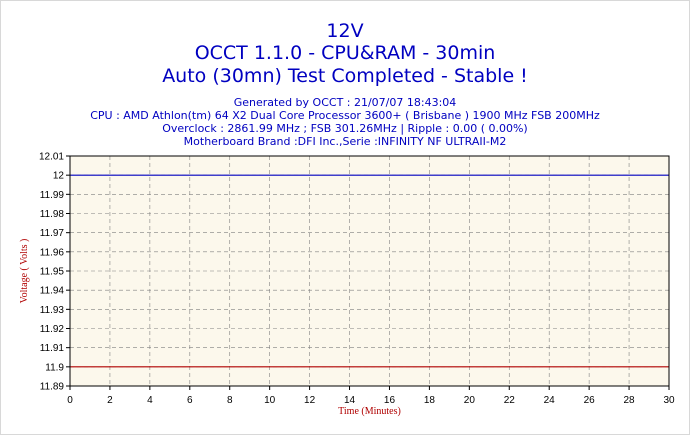 The width and height of the screenshot is (690, 435). Describe the element at coordinates (430, 400) in the screenshot. I see `x-tick-label: 18` at that location.